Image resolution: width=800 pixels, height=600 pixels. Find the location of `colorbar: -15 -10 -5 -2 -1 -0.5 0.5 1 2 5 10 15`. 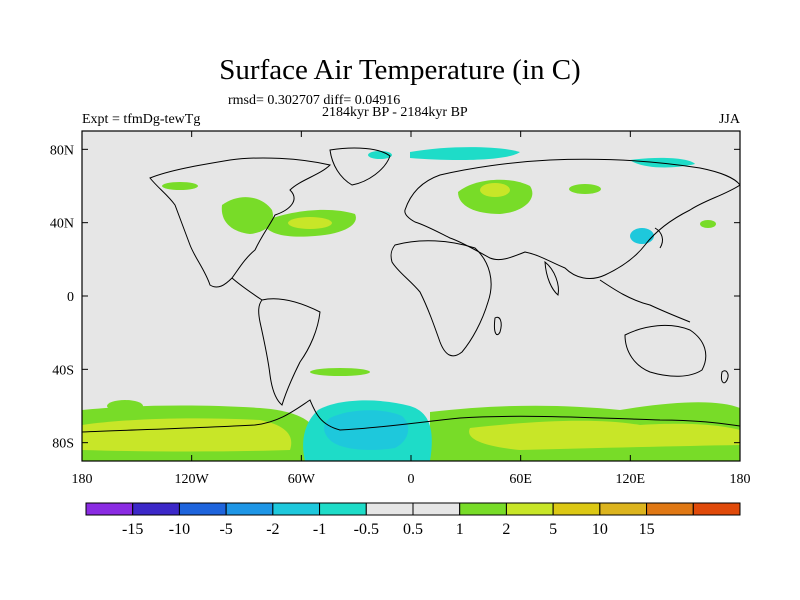

colorbar: -15 -10 -5 -2 -1 -0.5 0.5 1 2 5 10 15 is located at coordinates (413, 520).